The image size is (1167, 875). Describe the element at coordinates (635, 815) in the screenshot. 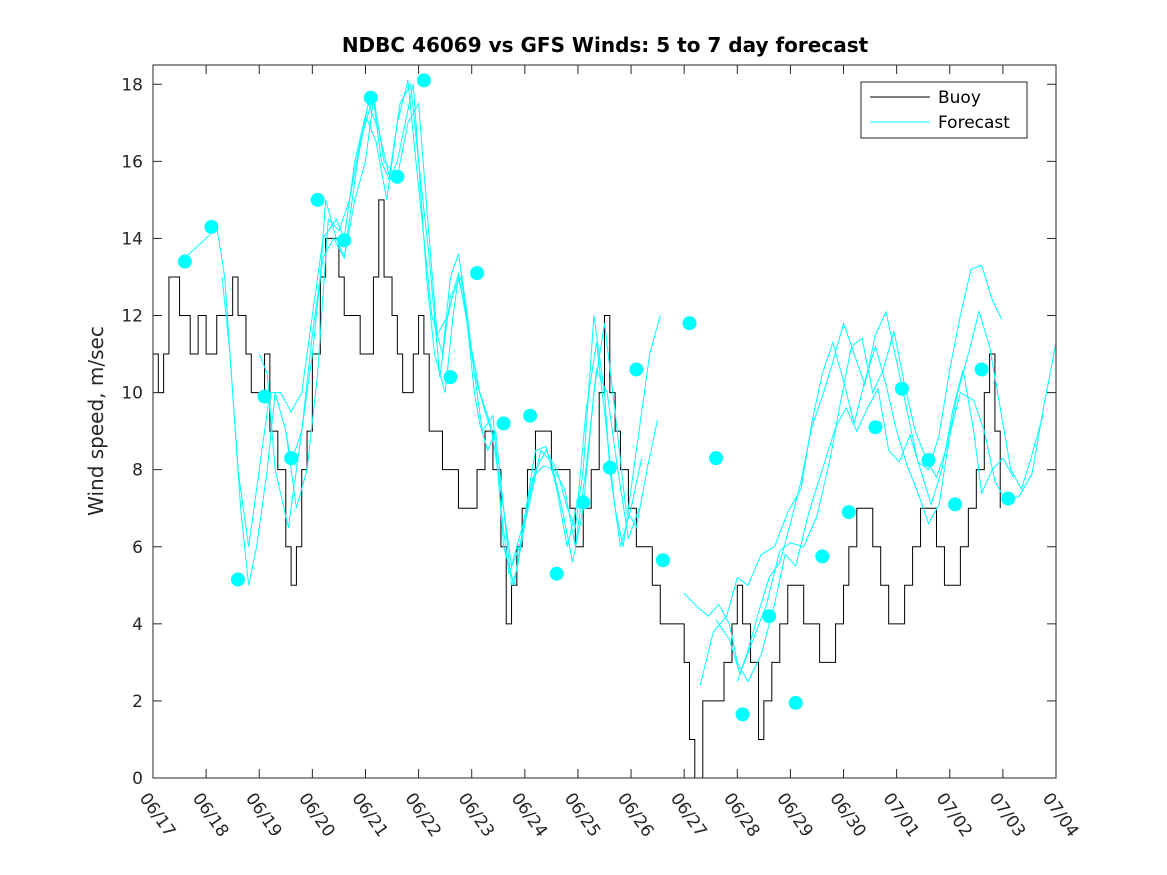

I see `x-tick-label: 06/26` at that location.